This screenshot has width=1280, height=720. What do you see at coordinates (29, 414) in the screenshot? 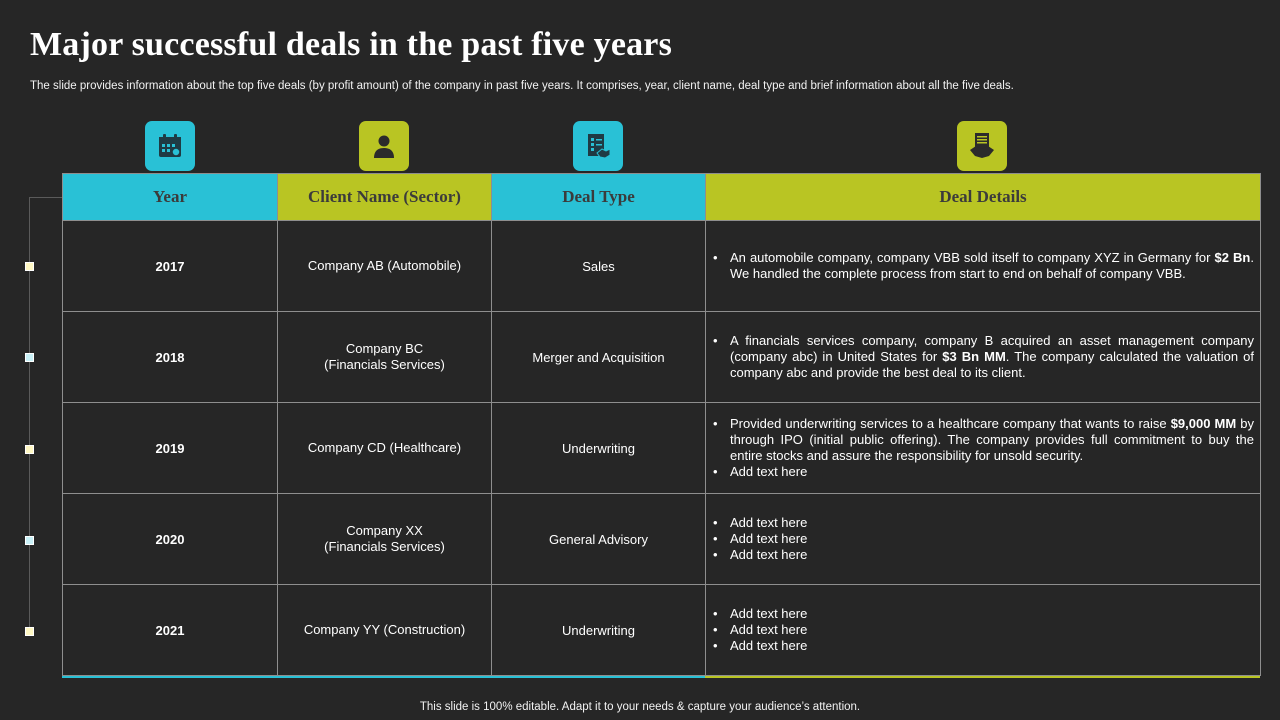
I see `timeline-line` at bounding box center [29, 414].